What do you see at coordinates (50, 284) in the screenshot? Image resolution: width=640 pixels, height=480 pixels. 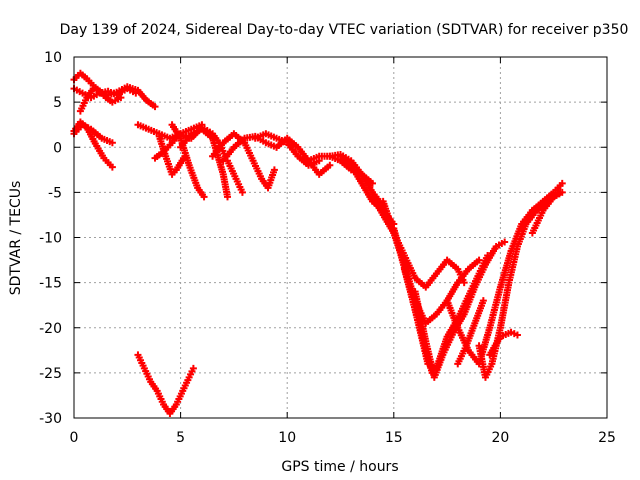 I see `y-tick-label: -15` at bounding box center [50, 284].